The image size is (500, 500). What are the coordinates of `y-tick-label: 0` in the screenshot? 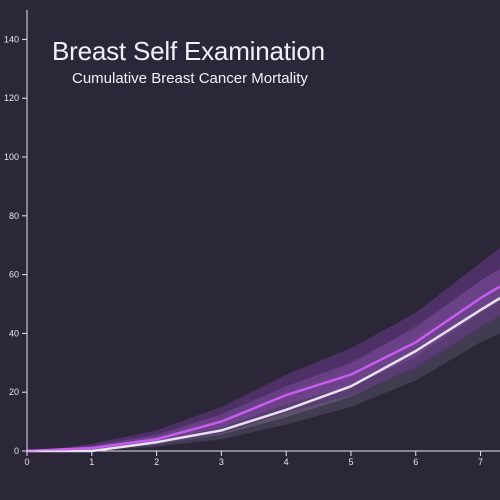 It's located at (16, 451).